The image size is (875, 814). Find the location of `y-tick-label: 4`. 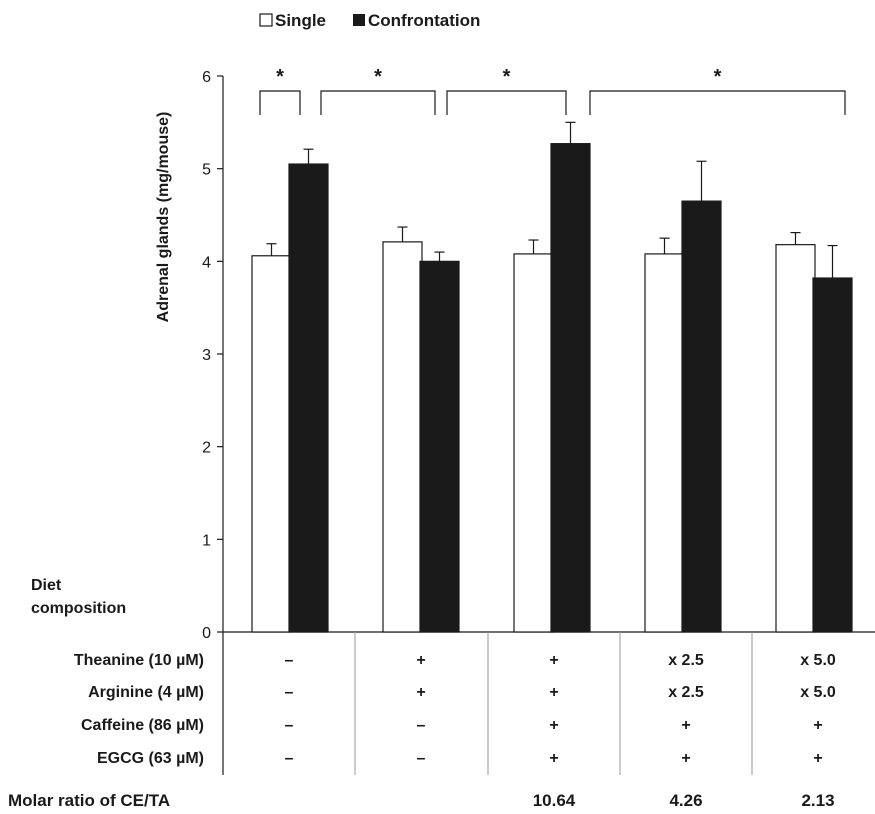

y-tick-label: 4 is located at coordinates (206, 262).